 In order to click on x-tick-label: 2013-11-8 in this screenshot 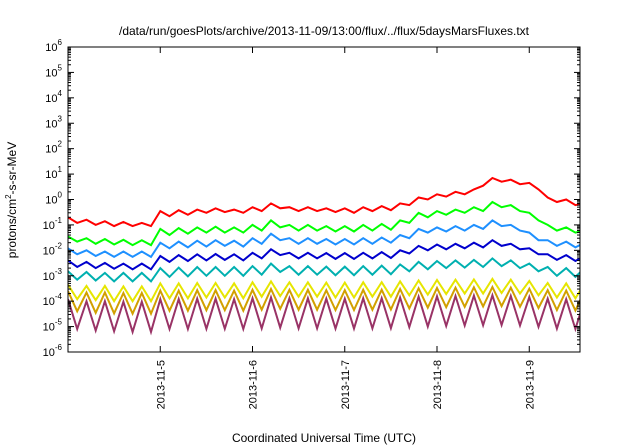, I will do `click(438, 384)`.